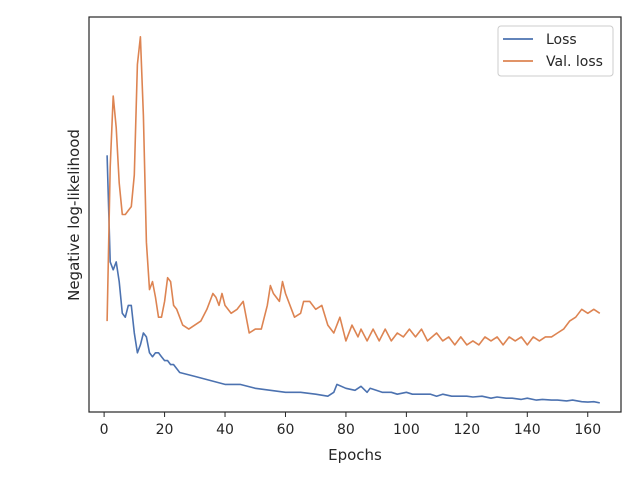 The width and height of the screenshot is (640, 480). I want to click on x-axis-ticks: 0 20 40 60 80 100 120 140 160, so click(350, 425).